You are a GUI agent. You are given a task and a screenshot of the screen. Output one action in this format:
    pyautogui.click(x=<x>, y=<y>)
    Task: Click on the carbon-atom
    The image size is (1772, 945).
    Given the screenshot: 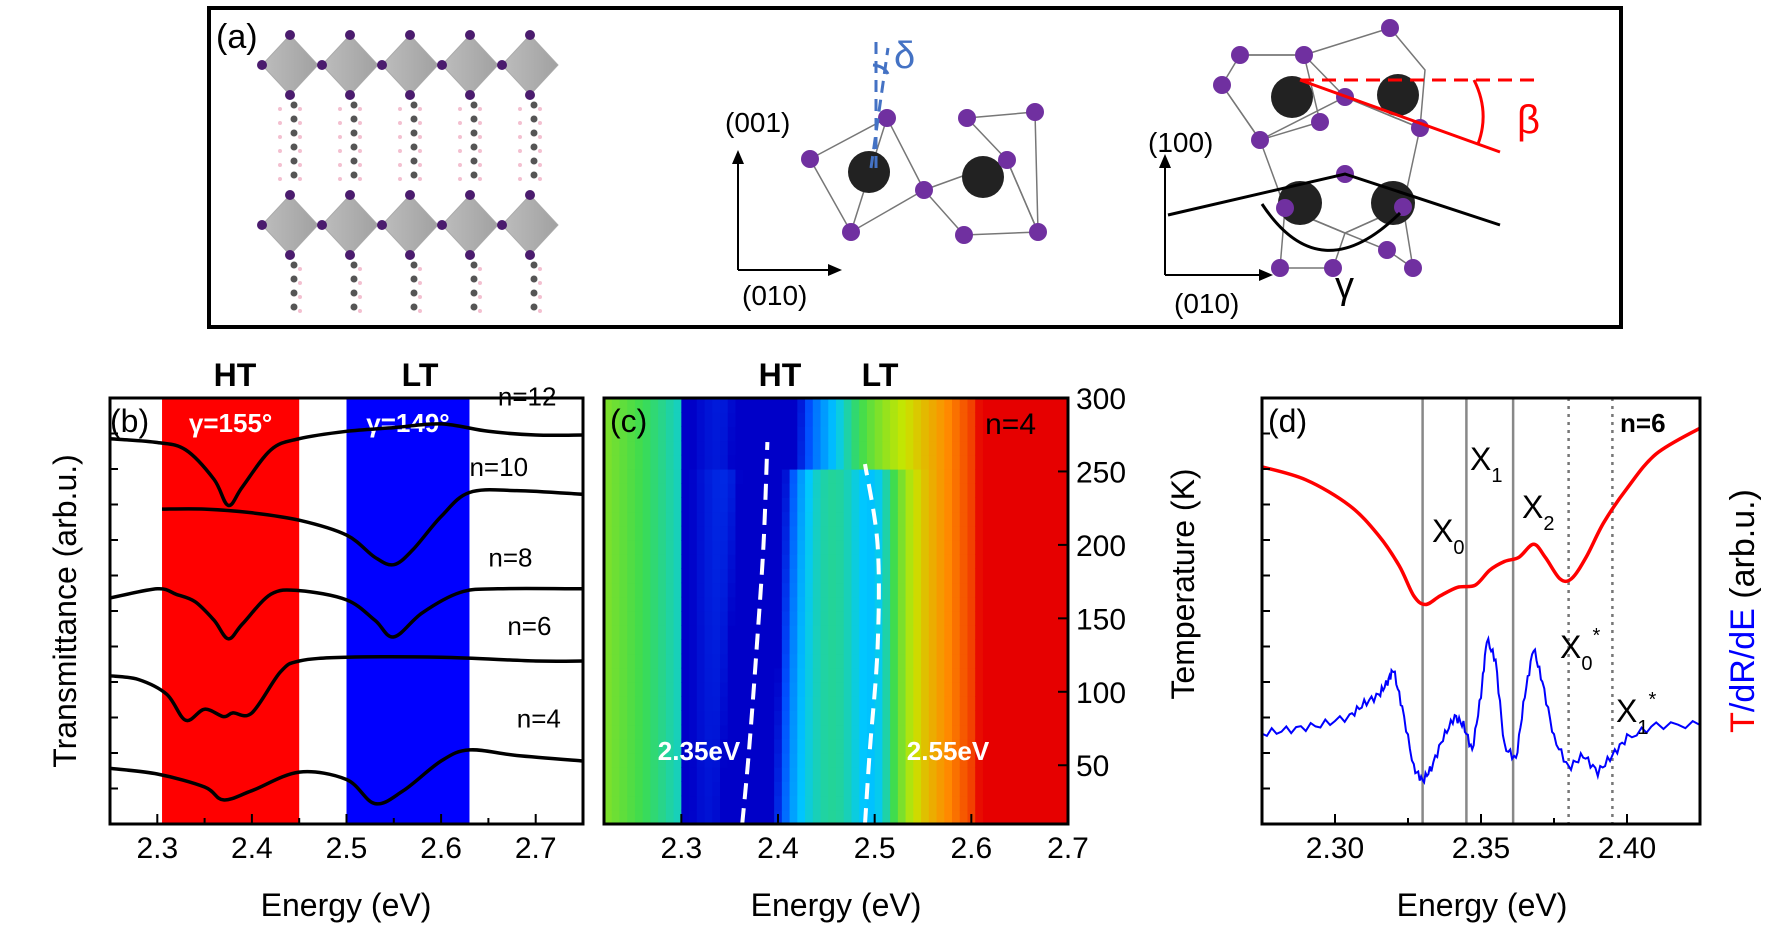 What is the action you would take?
    pyautogui.click(x=414, y=293)
    